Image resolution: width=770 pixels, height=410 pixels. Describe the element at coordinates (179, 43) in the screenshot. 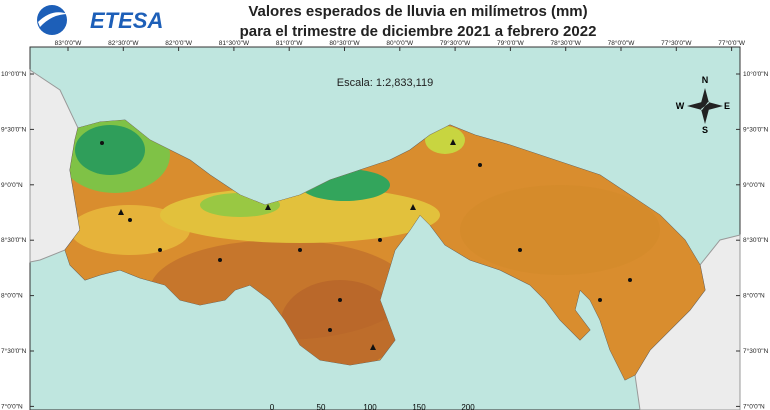

I see `lon-label: 82°0'0"W` at that location.